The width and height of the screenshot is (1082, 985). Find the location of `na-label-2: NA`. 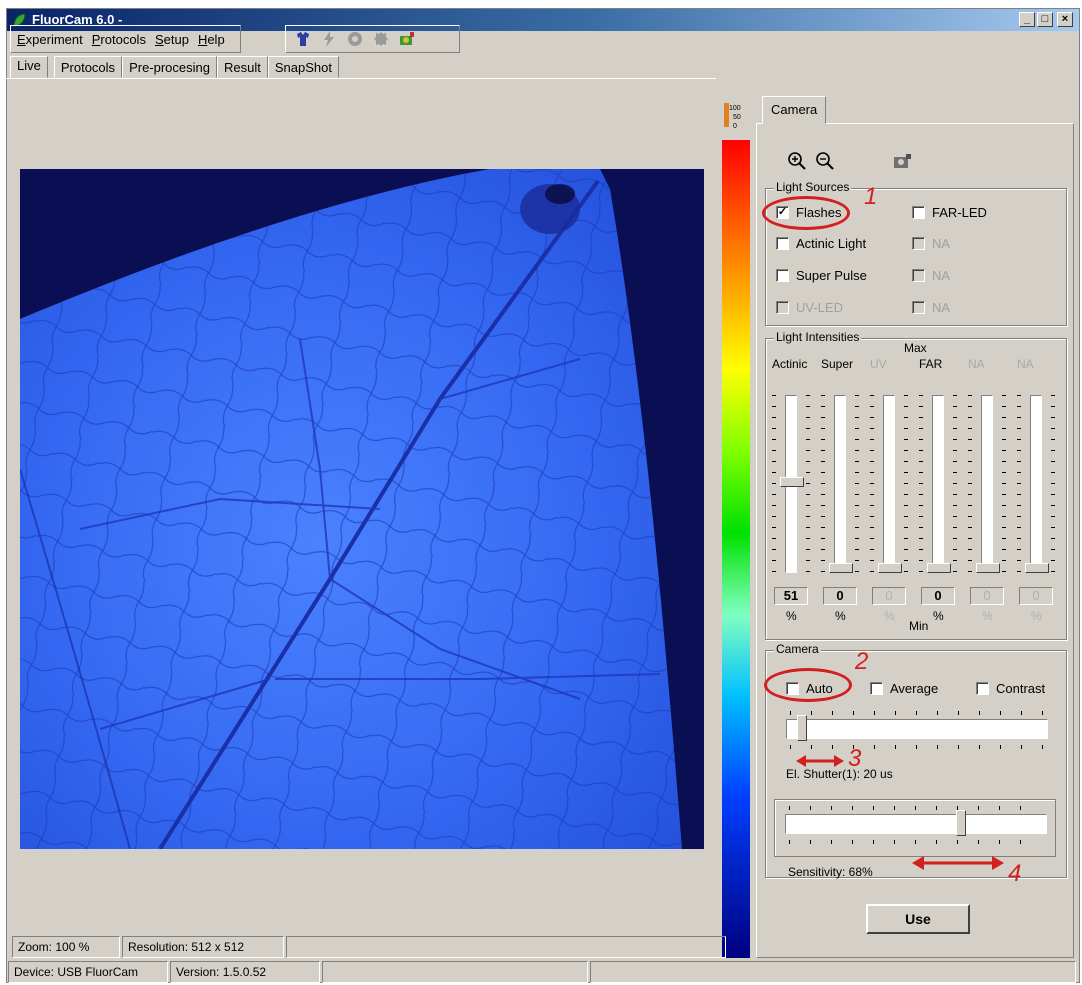

na-label-2: NA is located at coordinates (941, 275).